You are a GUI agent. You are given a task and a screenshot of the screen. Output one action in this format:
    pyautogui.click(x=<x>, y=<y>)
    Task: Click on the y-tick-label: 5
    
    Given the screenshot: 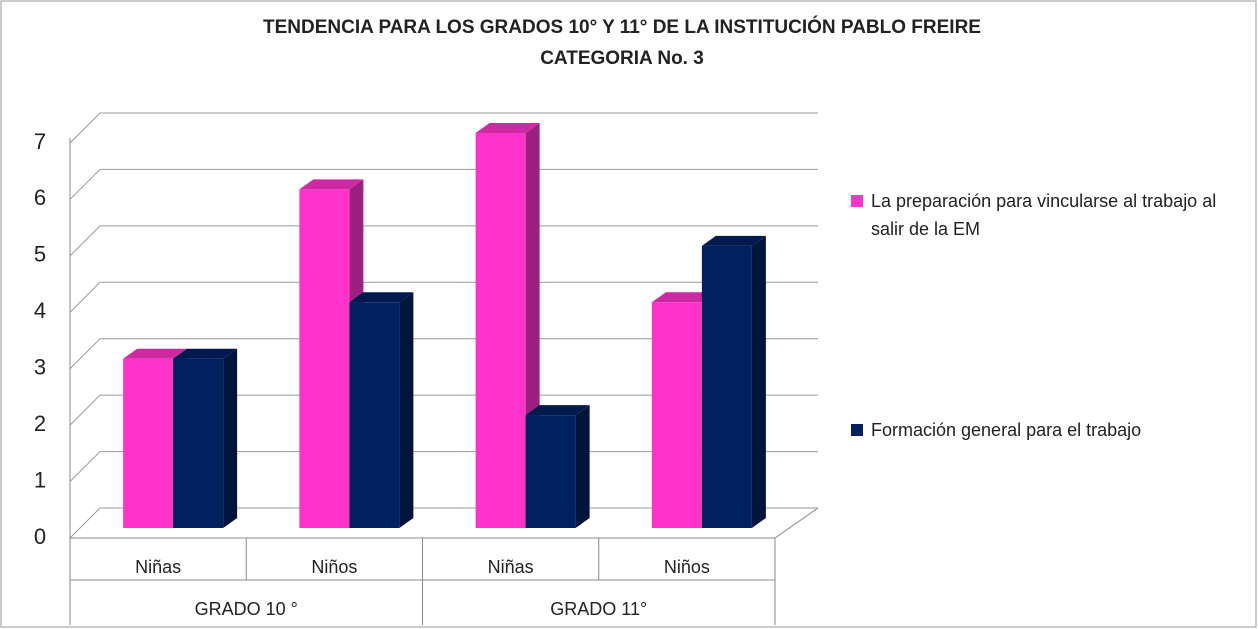 What is the action you would take?
    pyautogui.click(x=40, y=254)
    